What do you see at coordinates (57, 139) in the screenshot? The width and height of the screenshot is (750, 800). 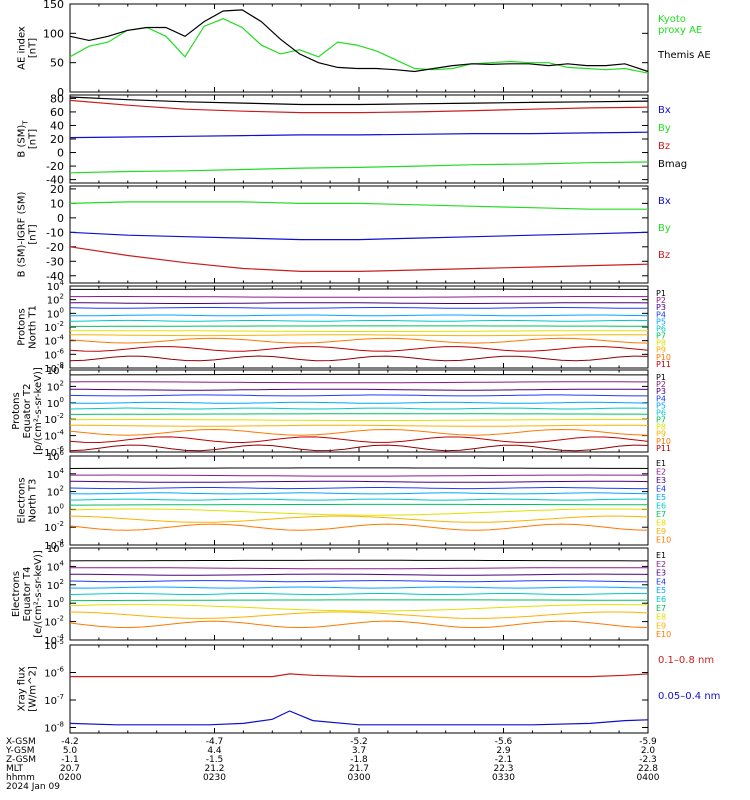 I see `y-tick-label: 20` at bounding box center [57, 139].